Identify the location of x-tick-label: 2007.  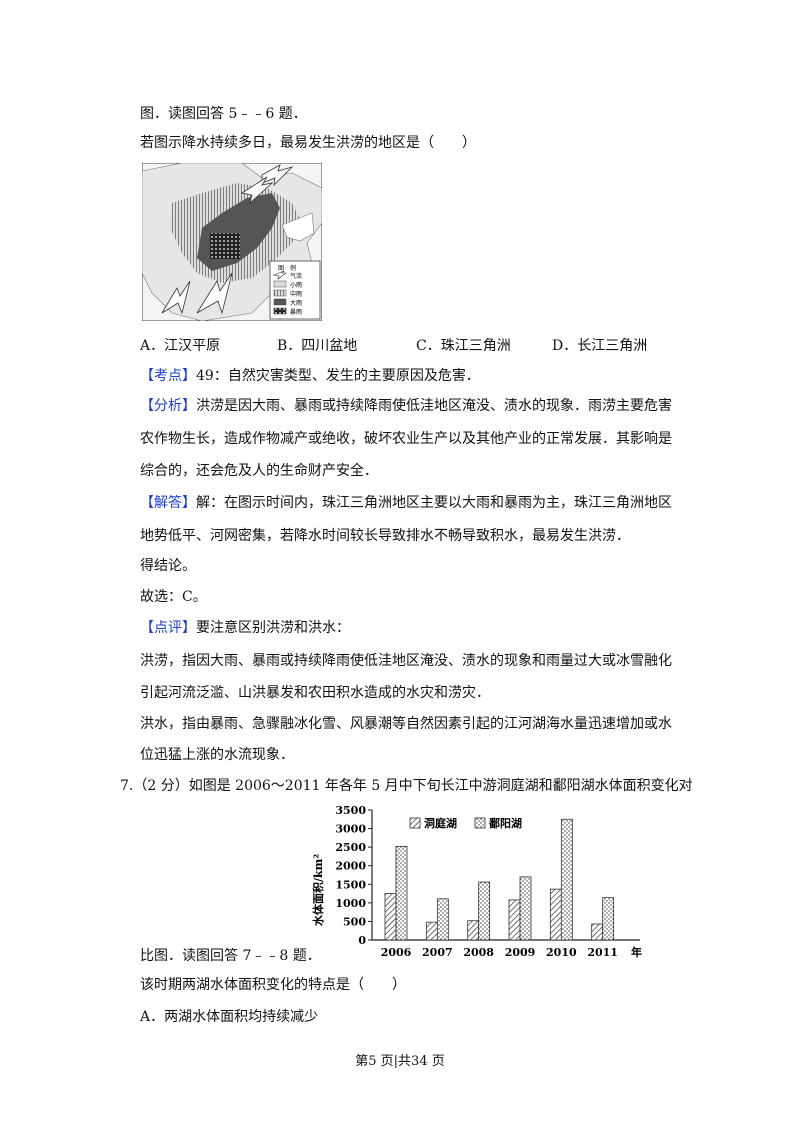
(437, 952).